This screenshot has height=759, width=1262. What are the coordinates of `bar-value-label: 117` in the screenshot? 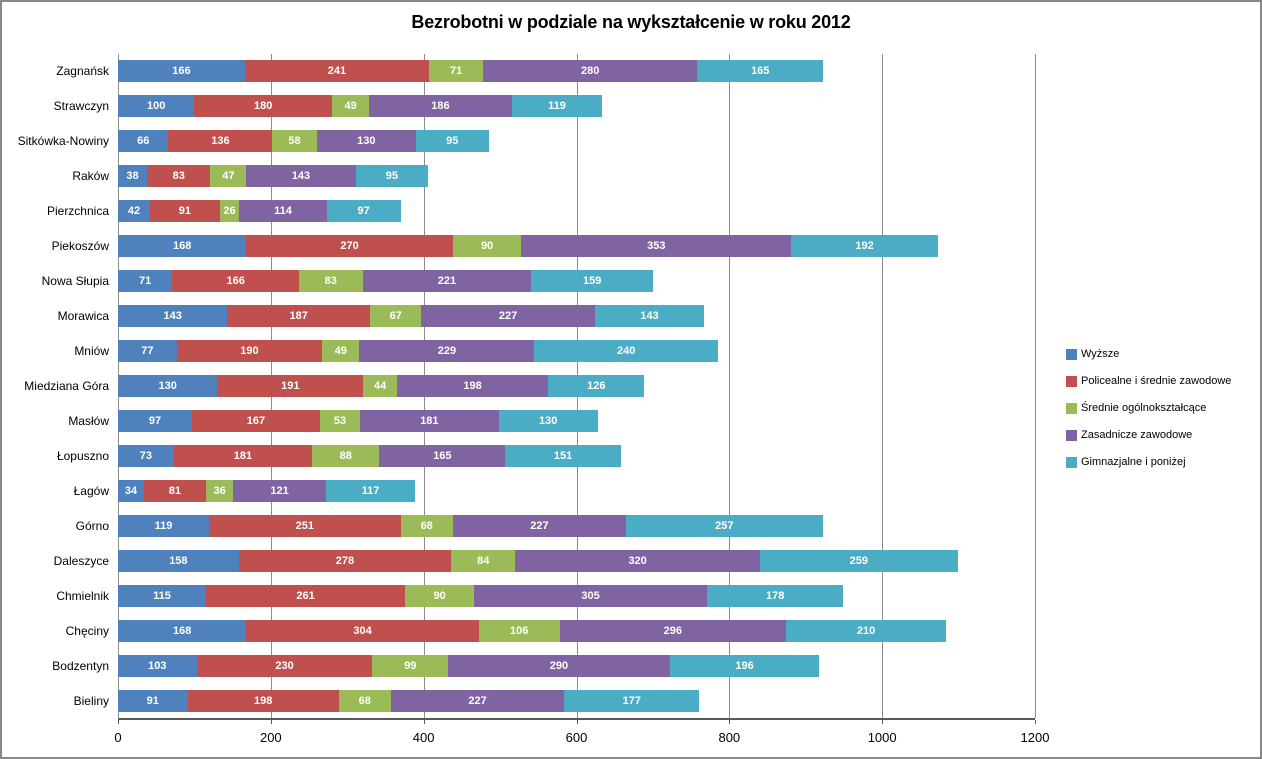 It's located at (370, 490).